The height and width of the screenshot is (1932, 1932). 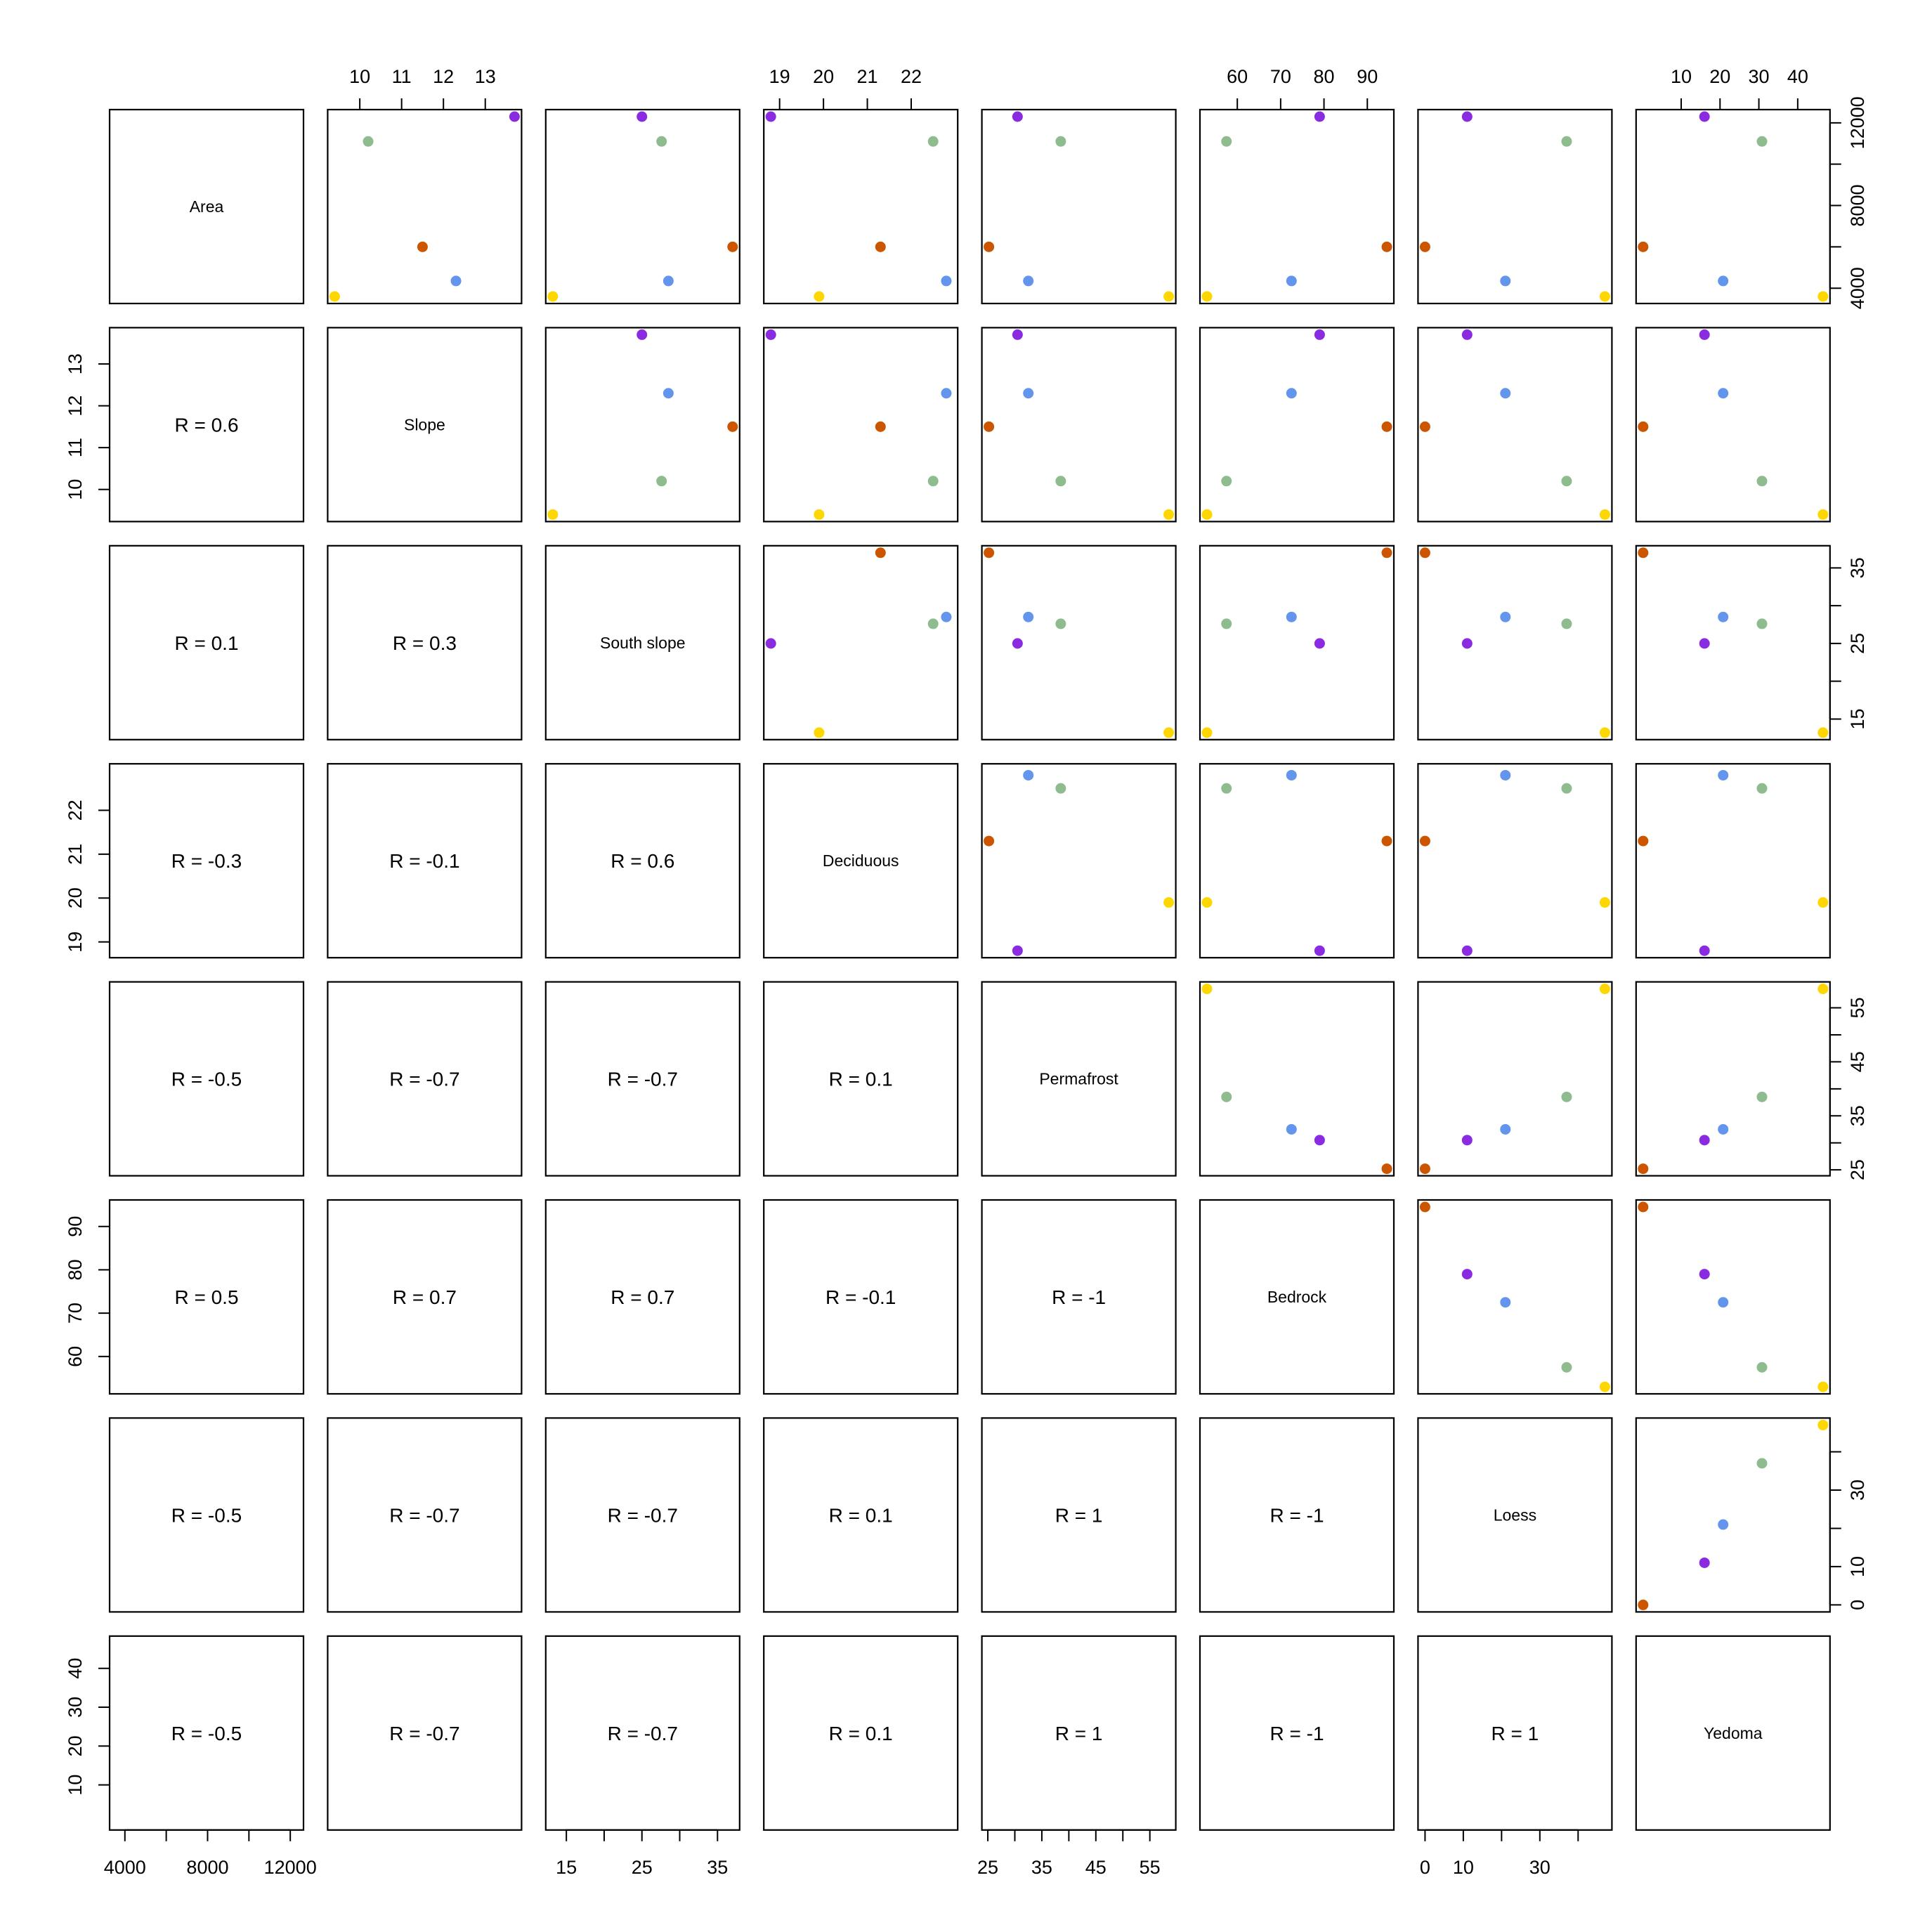 I want to click on variable-name-label: Area, so click(x=207, y=207).